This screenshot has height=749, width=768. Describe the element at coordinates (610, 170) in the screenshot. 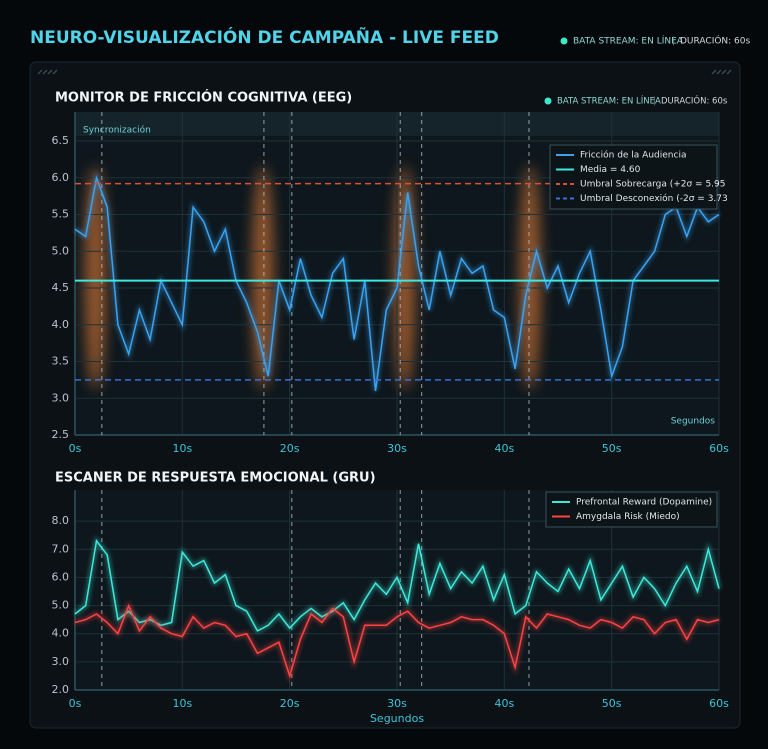

I see `legend-label: Media = 4.60` at that location.